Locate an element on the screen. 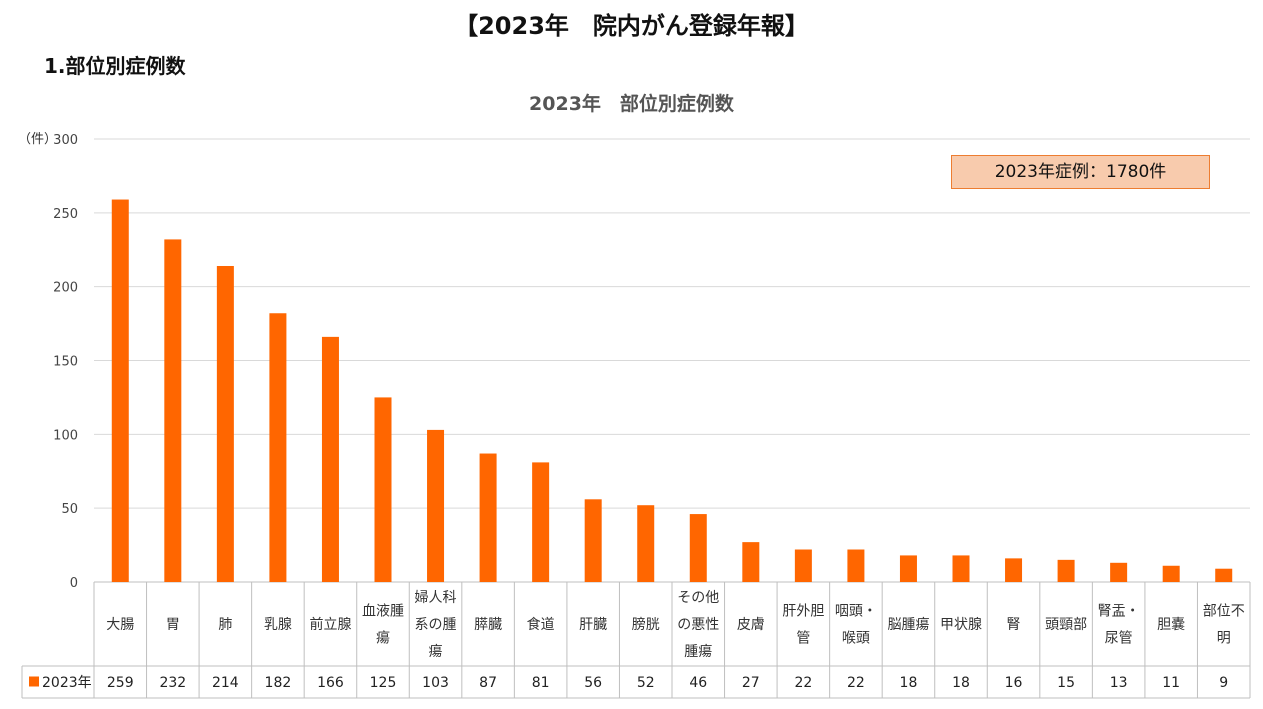 The width and height of the screenshot is (1263, 709). category-label: 管 is located at coordinates (803, 639).